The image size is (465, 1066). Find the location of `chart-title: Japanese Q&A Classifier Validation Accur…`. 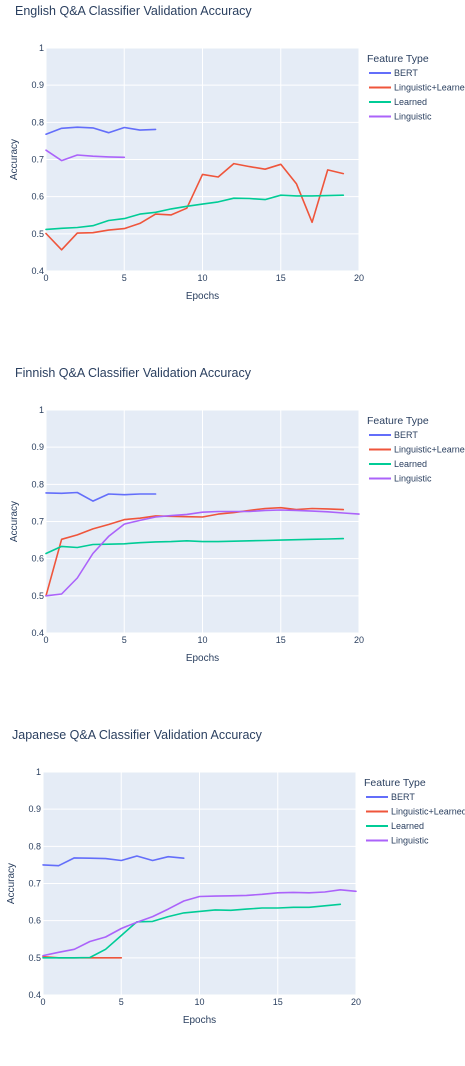

chart-title: Japanese Q&A Classifier Validation Accur… is located at coordinates (137, 735).